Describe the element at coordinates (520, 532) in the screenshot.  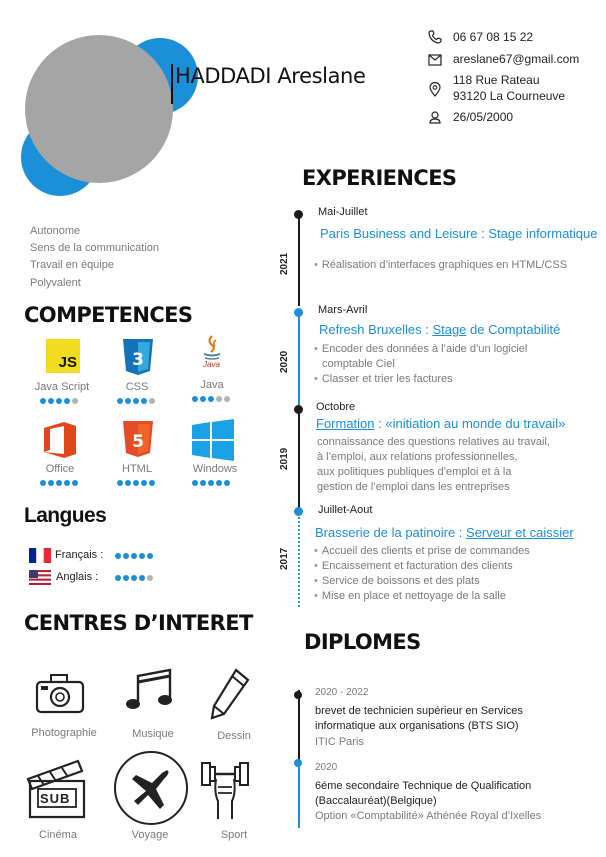
I see `role-link: Serveur et caissier` at that location.